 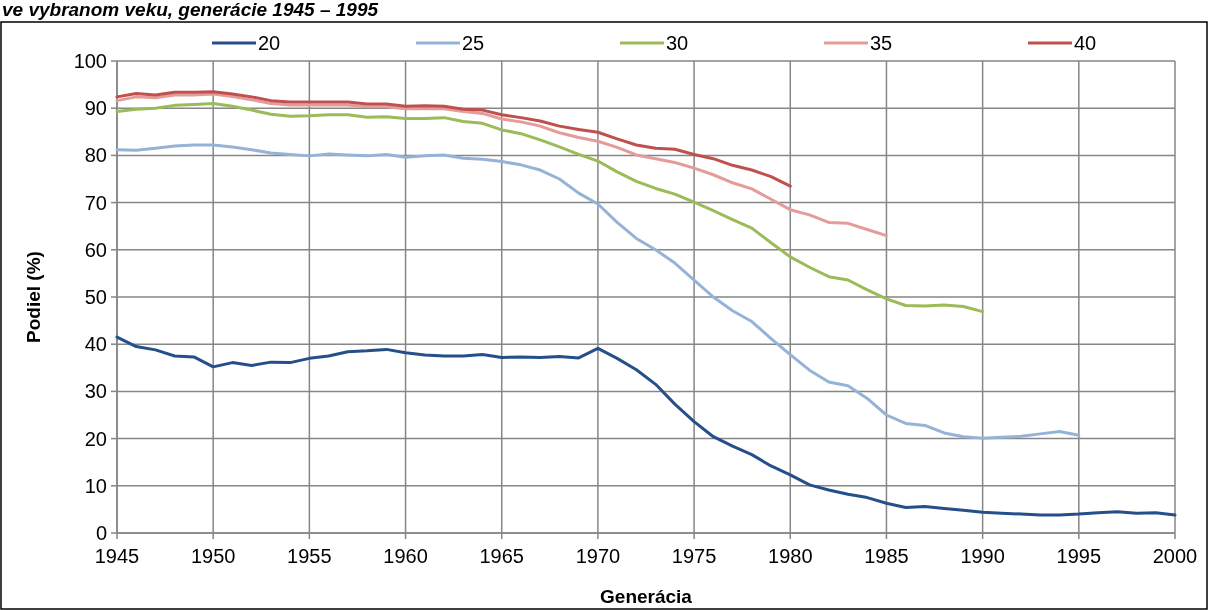 I want to click on y-tick-label: 60, so click(x=95, y=249).